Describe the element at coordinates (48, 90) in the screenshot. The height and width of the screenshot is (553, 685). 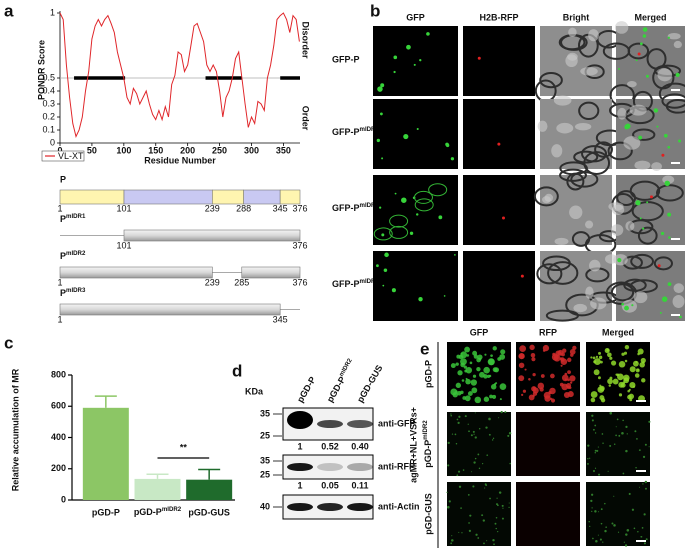
I see `y-tick-label: 0.4` at that location.